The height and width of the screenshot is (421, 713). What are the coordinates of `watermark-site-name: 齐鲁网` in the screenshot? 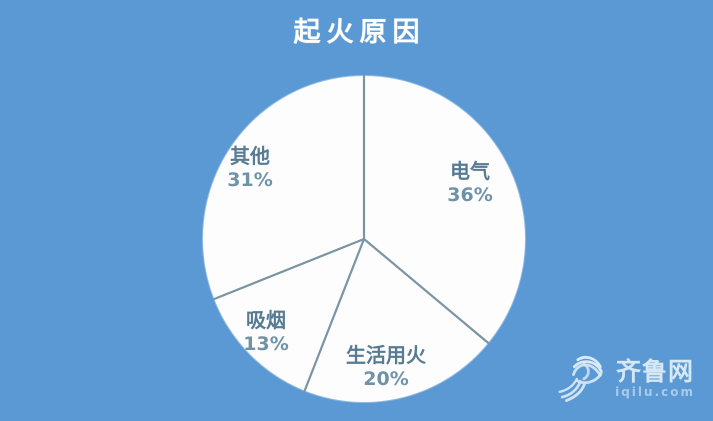 It's located at (655, 371).